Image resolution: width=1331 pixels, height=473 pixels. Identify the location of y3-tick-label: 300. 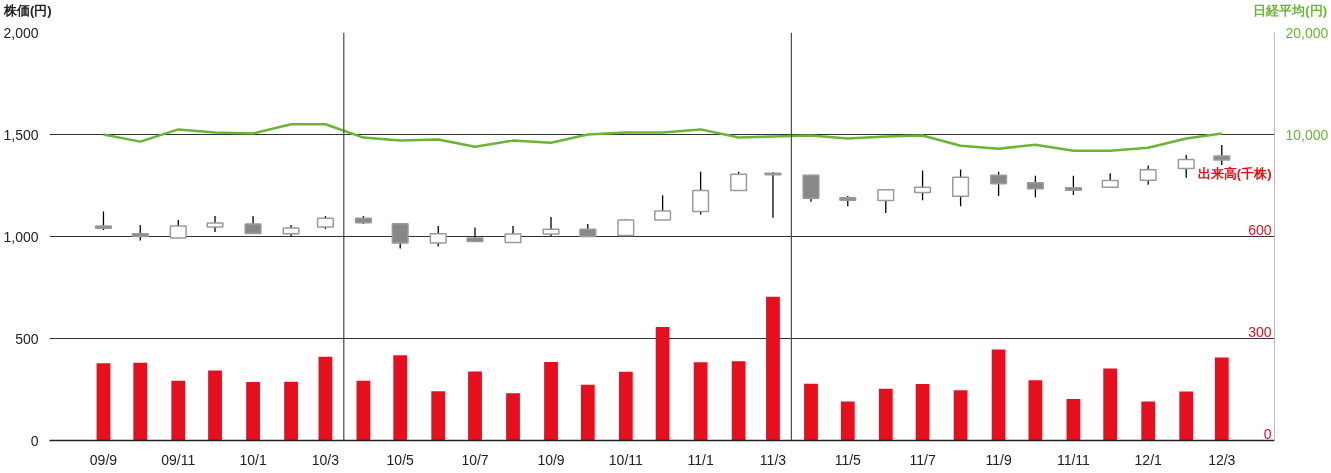
(1260, 331).